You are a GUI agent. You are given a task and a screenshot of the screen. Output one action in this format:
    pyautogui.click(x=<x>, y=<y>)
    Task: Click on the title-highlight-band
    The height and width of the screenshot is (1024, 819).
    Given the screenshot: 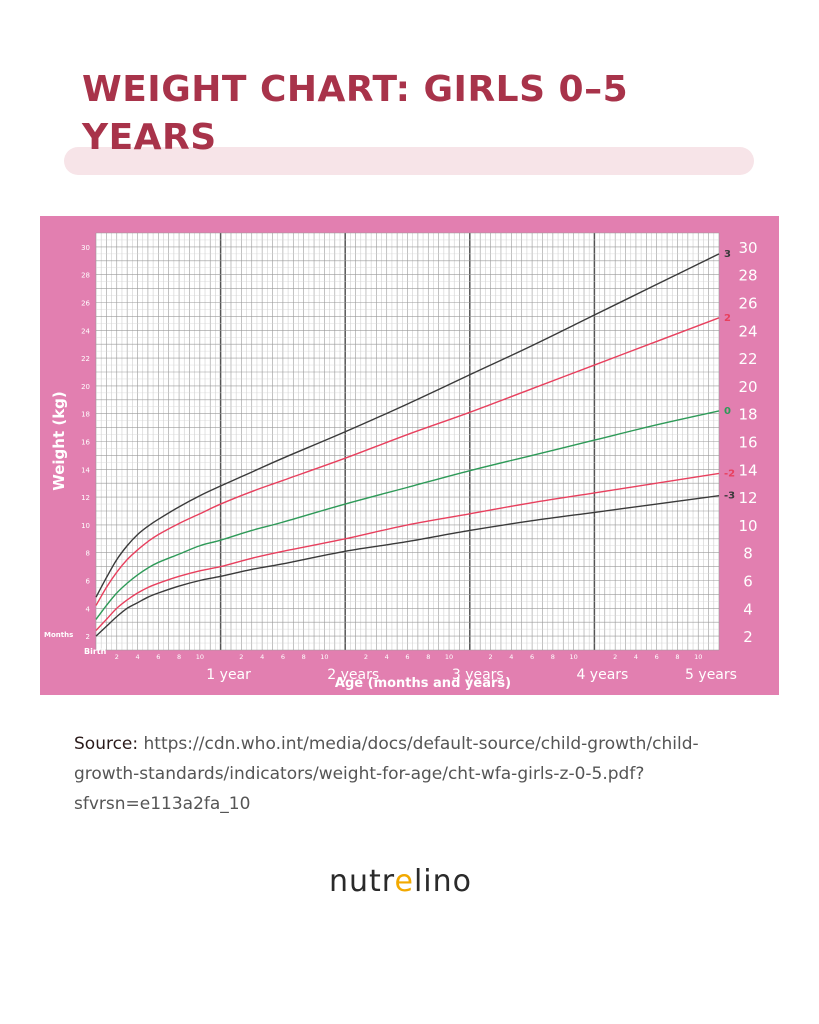 What is the action you would take?
    pyautogui.click(x=409, y=161)
    